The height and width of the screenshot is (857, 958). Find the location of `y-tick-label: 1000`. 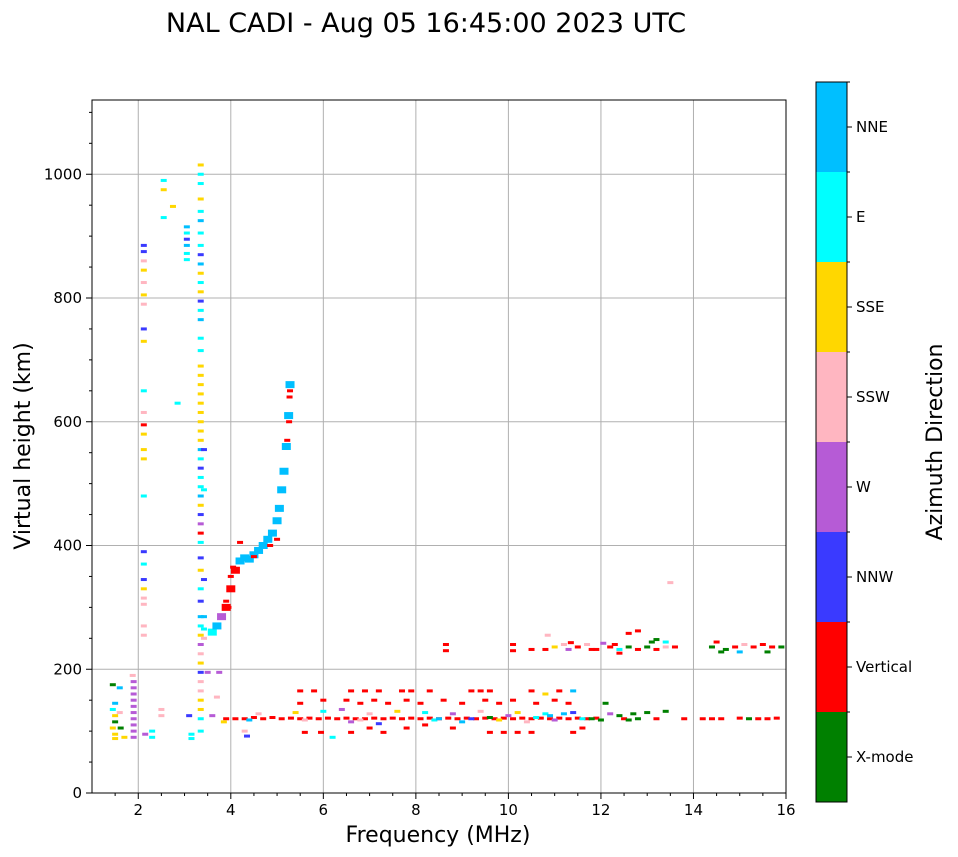

y-tick-label: 1000 is located at coordinates (63, 174).